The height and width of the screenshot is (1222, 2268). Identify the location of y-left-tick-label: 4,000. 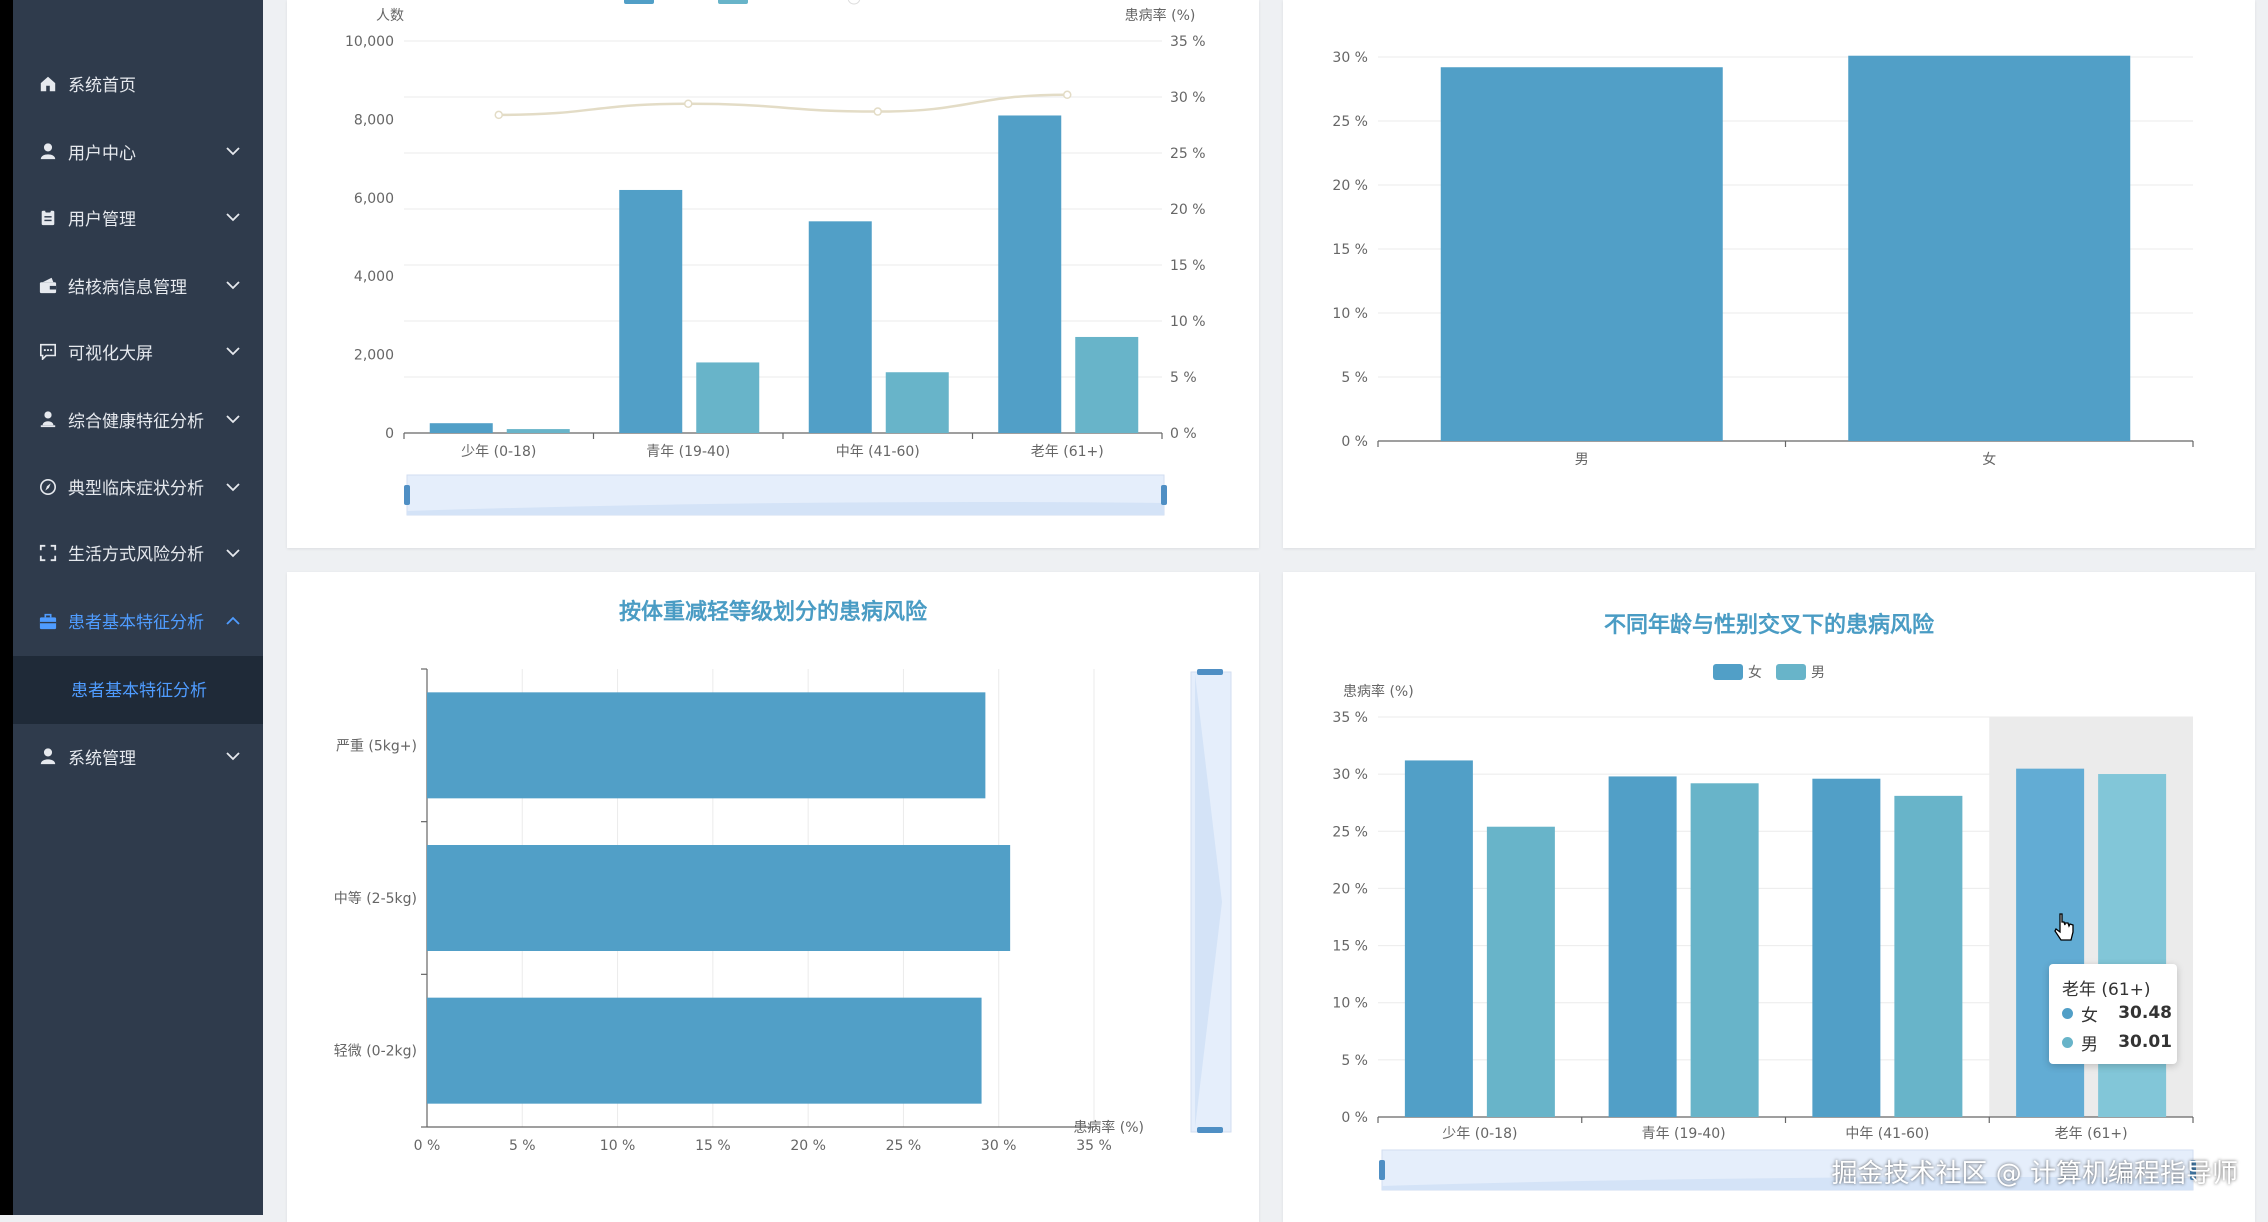
(374, 277).